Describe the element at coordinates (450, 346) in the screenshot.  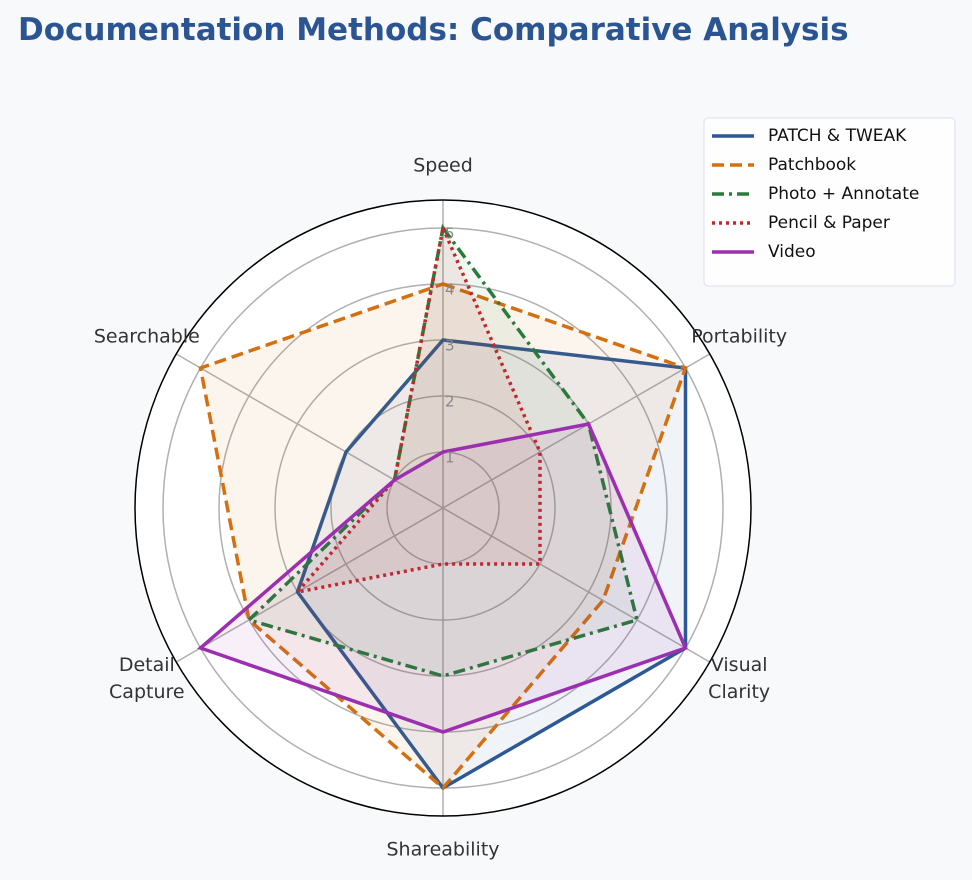
I see `r-tick-label: 3` at that location.